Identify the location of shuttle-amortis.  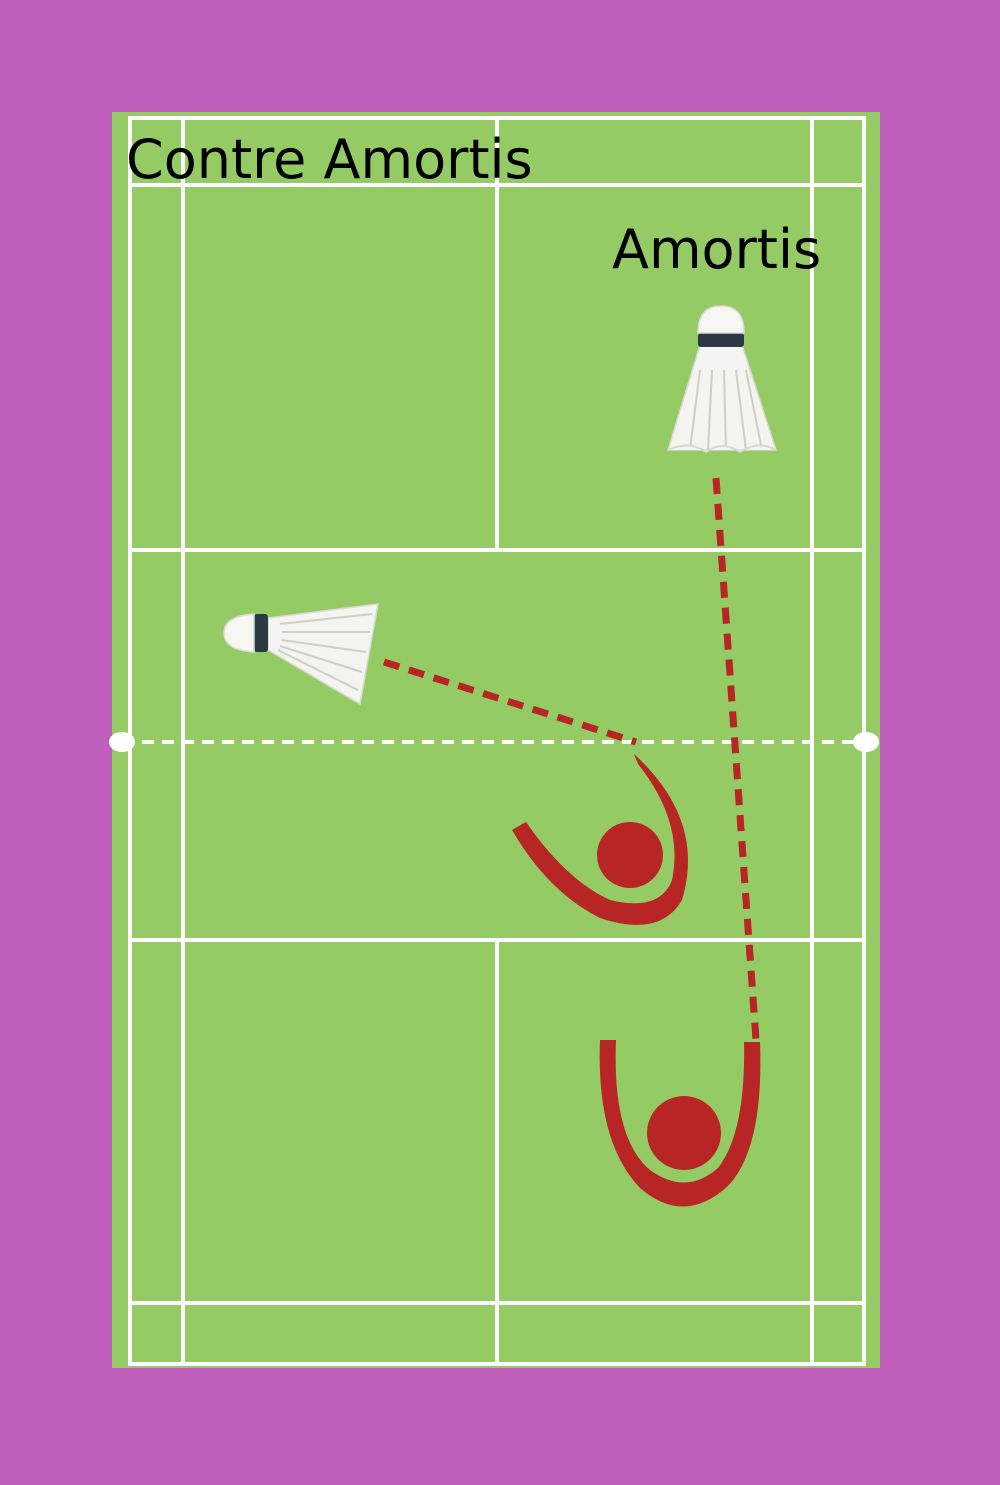
(722, 379).